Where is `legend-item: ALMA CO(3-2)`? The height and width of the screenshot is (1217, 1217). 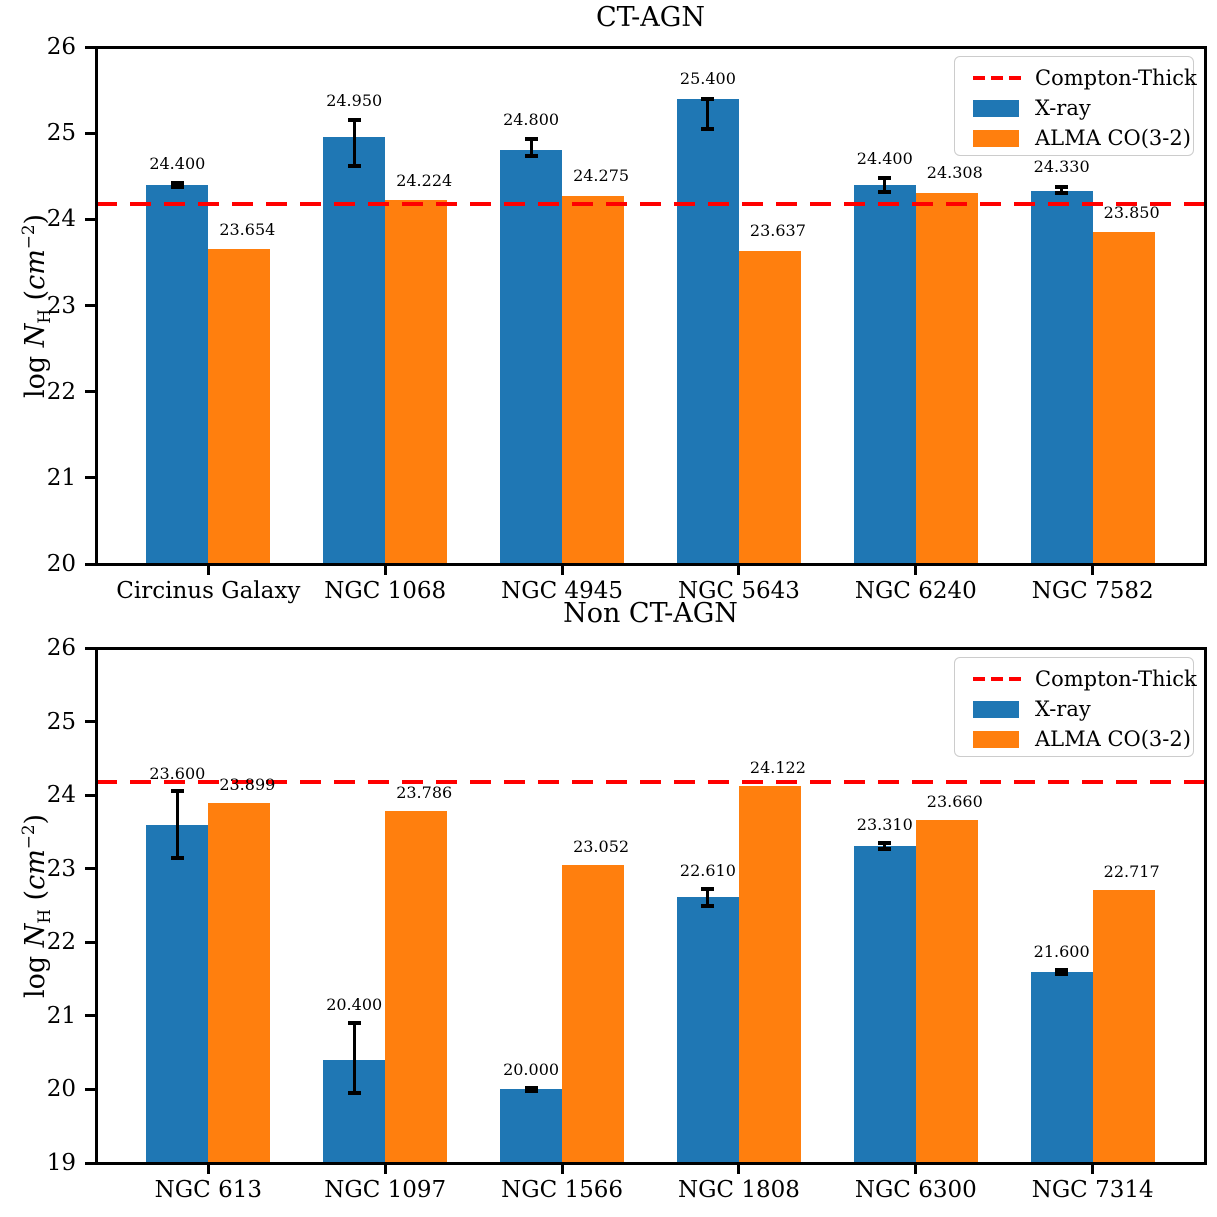 legend-item: ALMA CO(3-2) is located at coordinates (1074, 138).